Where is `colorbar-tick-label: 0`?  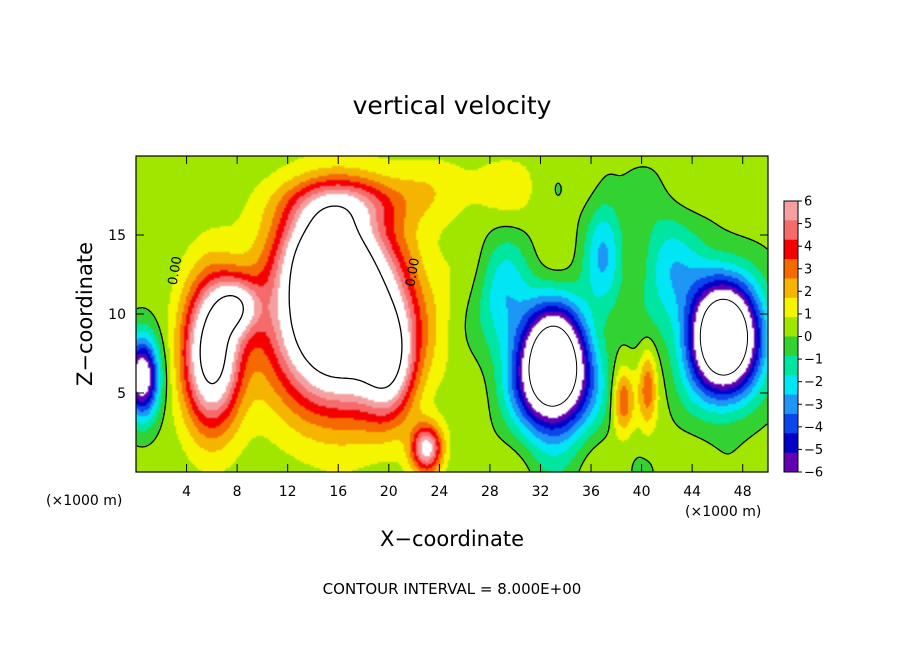 colorbar-tick-label: 0 is located at coordinates (808, 337).